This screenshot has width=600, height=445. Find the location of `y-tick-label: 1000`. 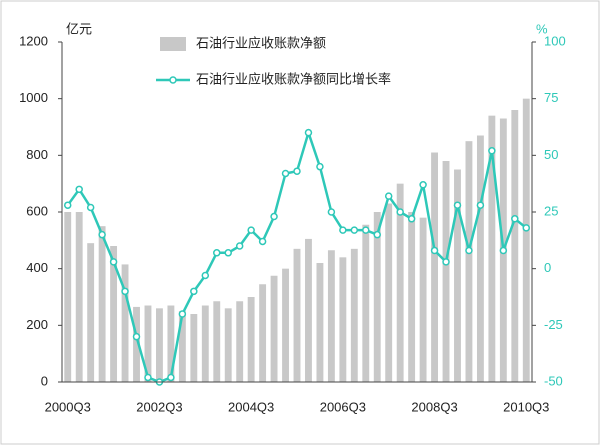

y-tick-label: 1000 is located at coordinates (33, 97).